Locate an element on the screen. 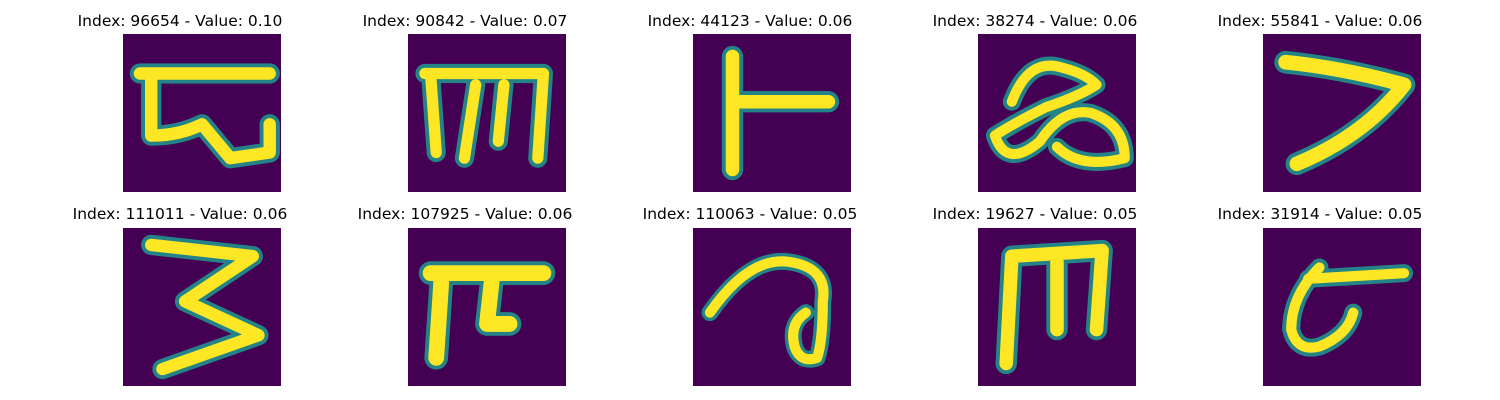  panel-4: Index: 38274 - Value: 0.06 is located at coordinates (1035, 107).